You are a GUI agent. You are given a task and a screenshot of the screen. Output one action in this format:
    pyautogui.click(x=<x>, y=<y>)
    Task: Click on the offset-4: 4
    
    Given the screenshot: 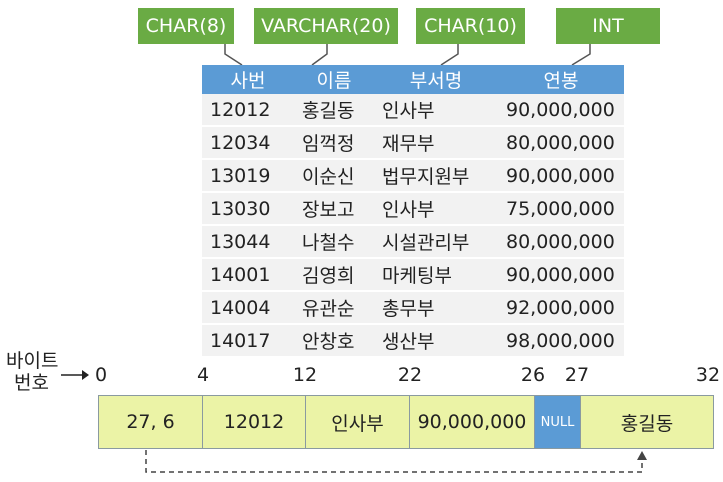 What is the action you would take?
    pyautogui.click(x=203, y=375)
    